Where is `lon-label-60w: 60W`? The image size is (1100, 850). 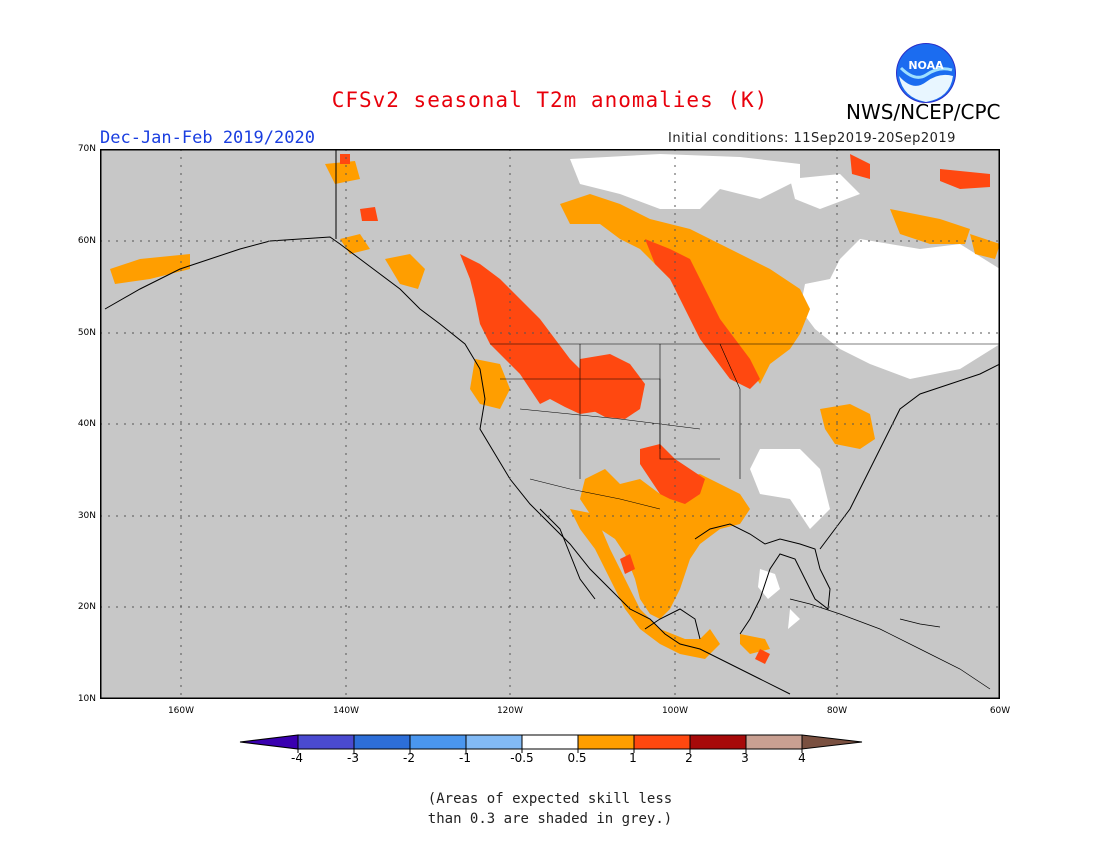
lon-label-60w: 60W is located at coordinates (1000, 711).